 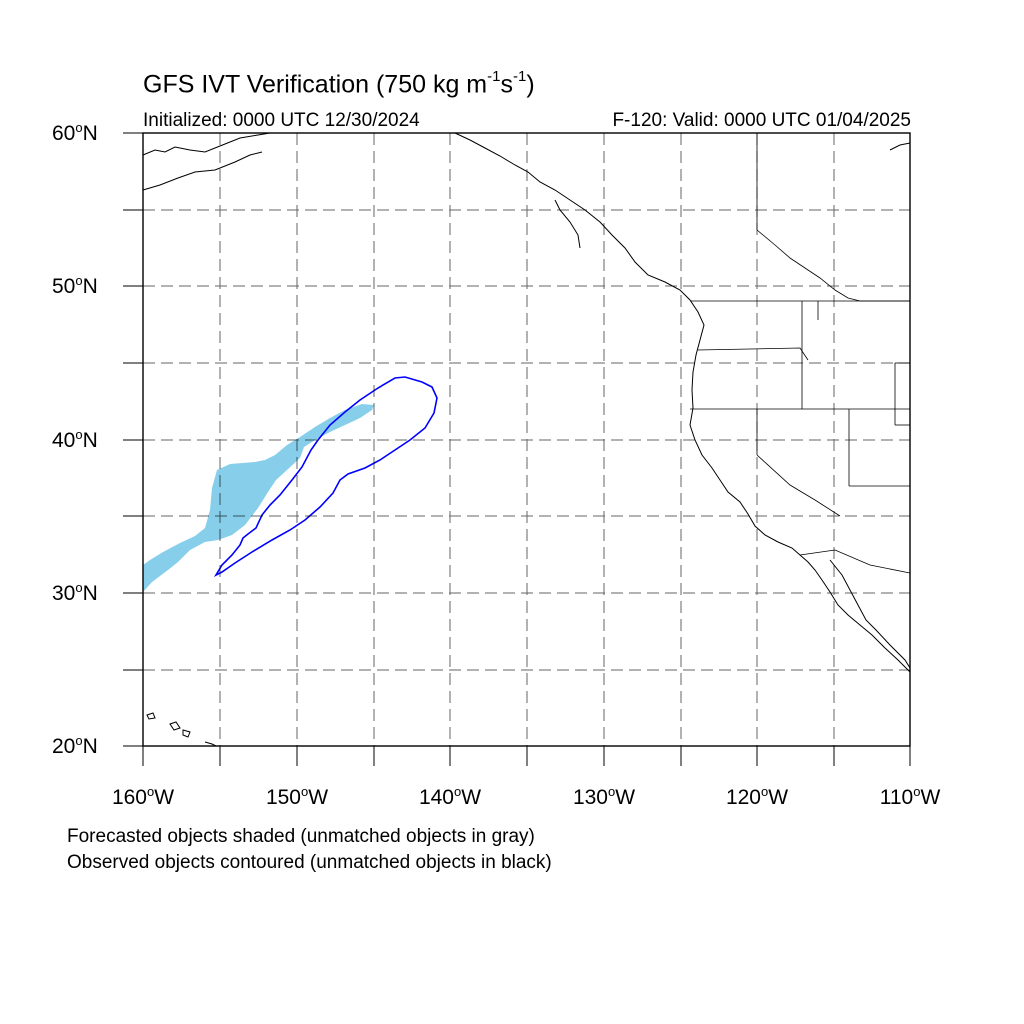 What do you see at coordinates (75, 285) in the screenshot?
I see `lat-label-50n: 50oN` at bounding box center [75, 285].